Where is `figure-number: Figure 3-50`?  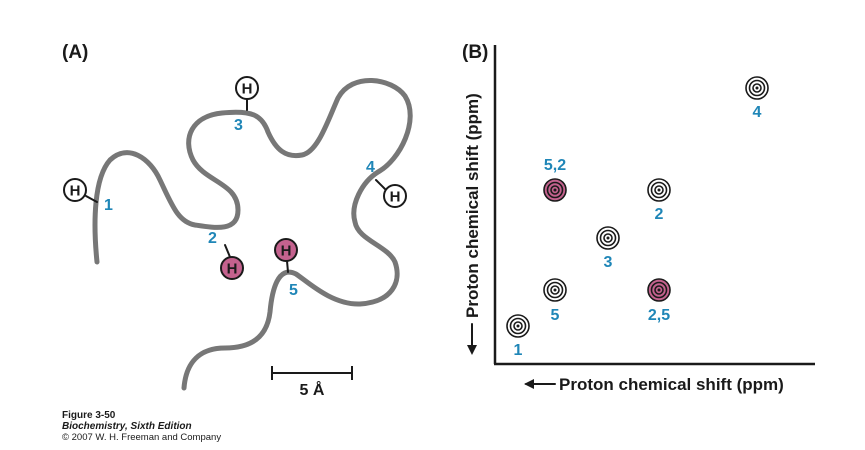
figure-number: Figure 3-50 is located at coordinates (89, 415).